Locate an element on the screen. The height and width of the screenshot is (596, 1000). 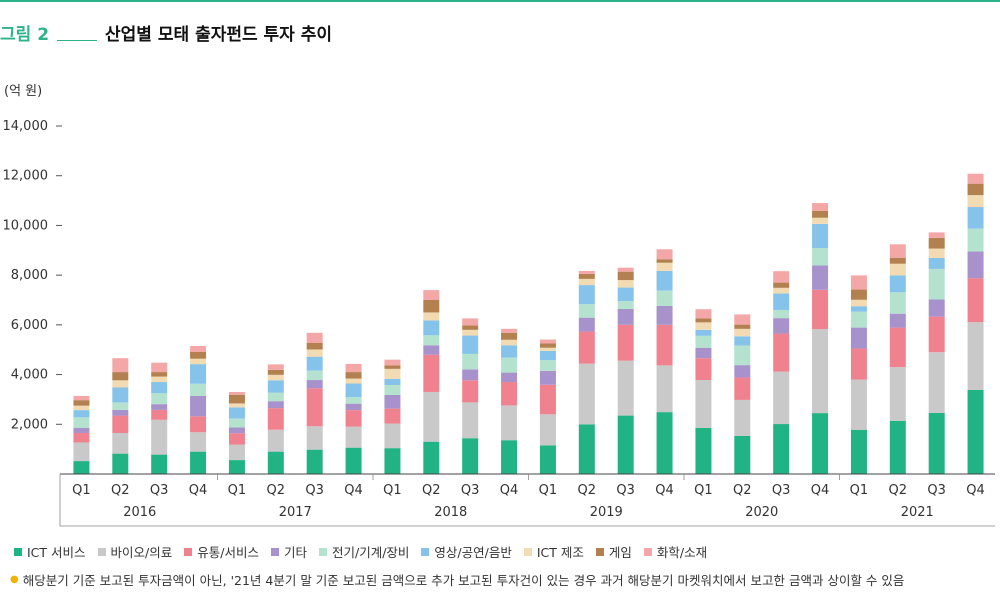
top-accent-line is located at coordinates (500, 1).